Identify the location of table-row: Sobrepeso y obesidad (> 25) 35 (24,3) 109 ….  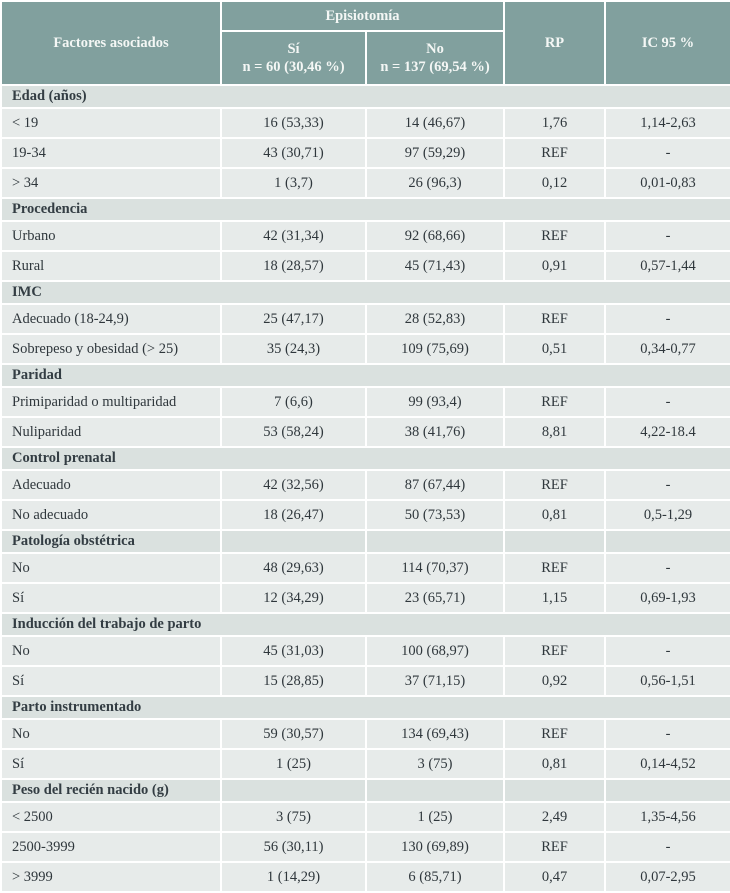
(365, 349).